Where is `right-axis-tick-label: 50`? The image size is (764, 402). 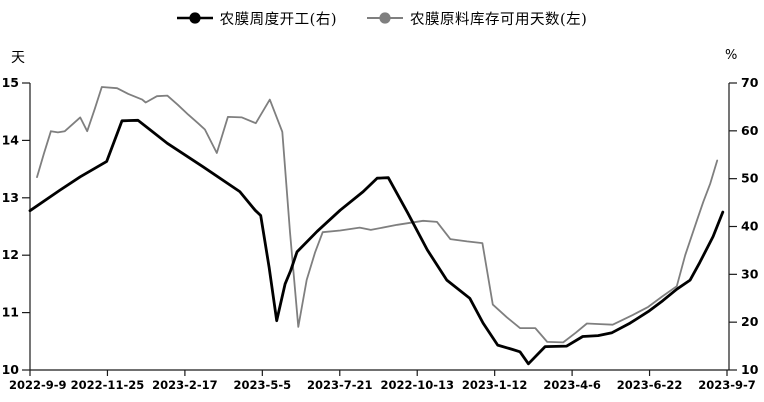
right-axis-tick-label: 50 is located at coordinates (750, 178).